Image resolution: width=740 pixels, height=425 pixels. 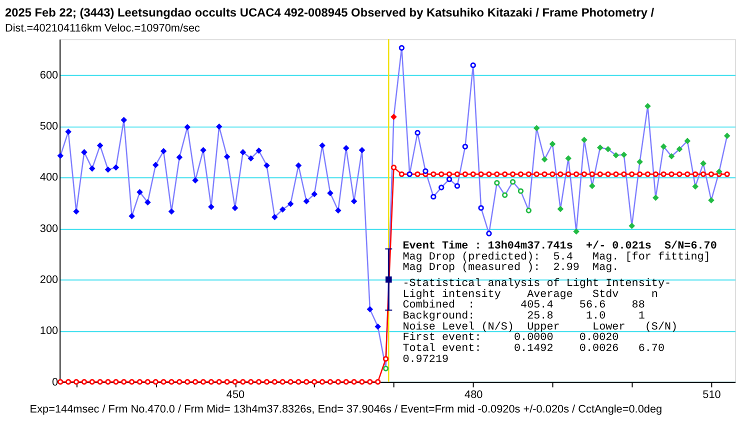 What do you see at coordinates (49, 75) in the screenshot?
I see `y-tick-label: 600` at bounding box center [49, 75].